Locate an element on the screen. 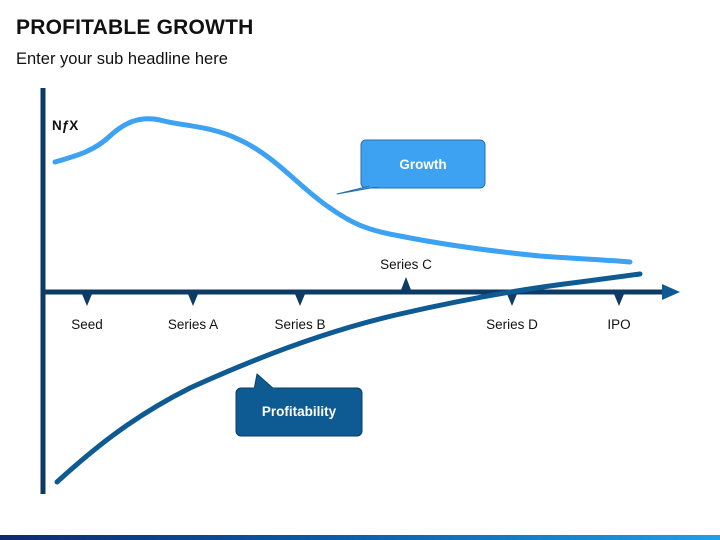 Image resolution: width=720 pixels, height=540 pixels. growth-callout-label: Growth is located at coordinates (422, 164).